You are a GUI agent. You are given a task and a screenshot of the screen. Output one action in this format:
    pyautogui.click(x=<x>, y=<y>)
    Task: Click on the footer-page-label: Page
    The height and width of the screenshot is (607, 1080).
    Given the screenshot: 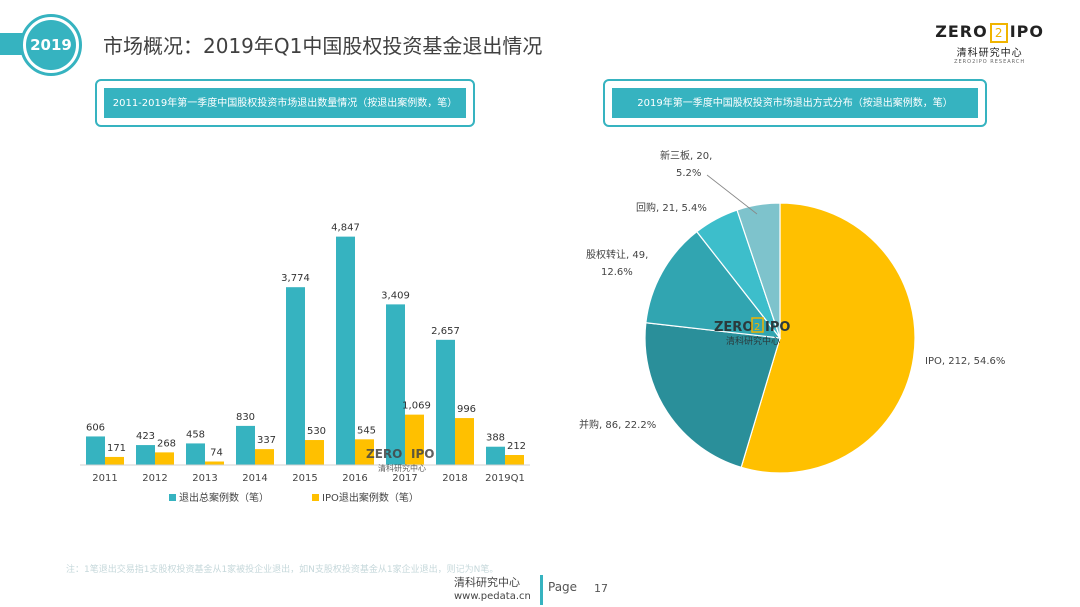 What is the action you would take?
    pyautogui.click(x=563, y=587)
    